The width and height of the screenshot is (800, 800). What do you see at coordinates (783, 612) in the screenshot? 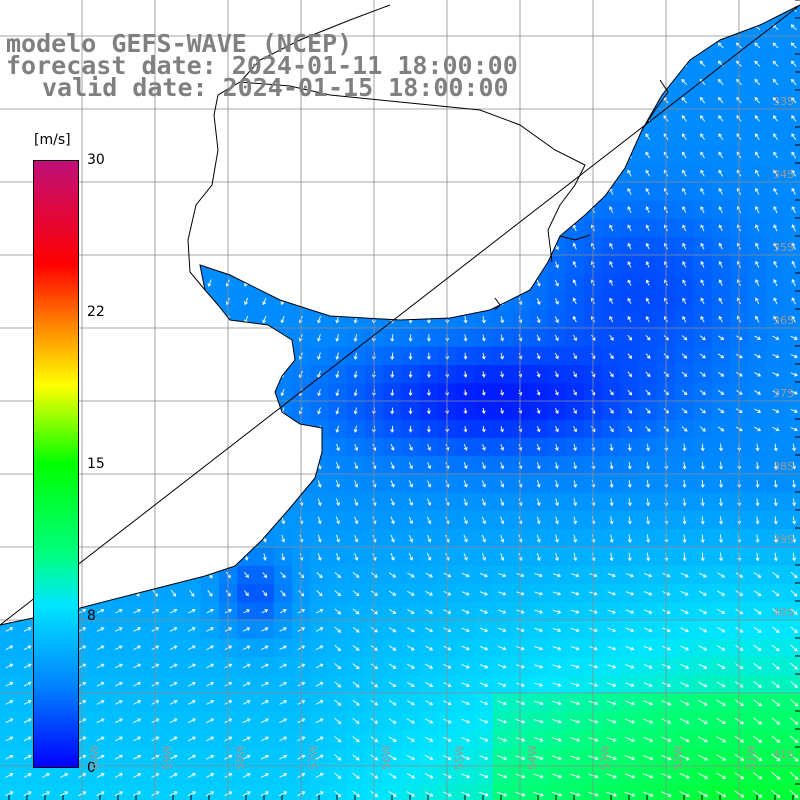
I see `lat-label-40s: 40S` at bounding box center [783, 612].